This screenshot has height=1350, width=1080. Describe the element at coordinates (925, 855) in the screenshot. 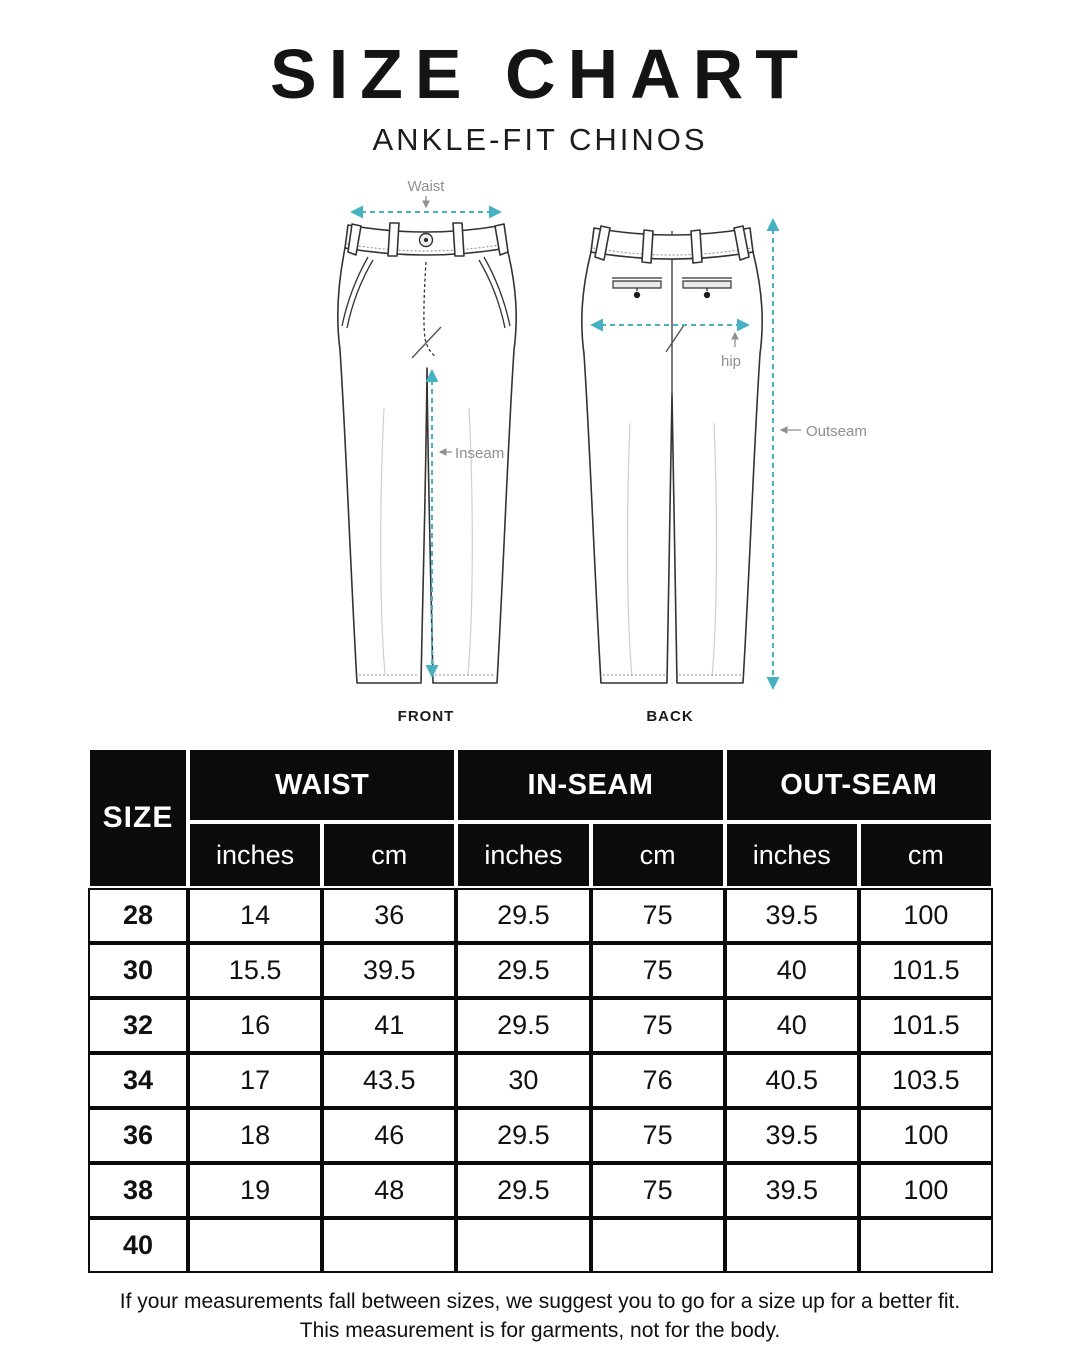

I see `unit-header-outseam-cm: cm` at that location.